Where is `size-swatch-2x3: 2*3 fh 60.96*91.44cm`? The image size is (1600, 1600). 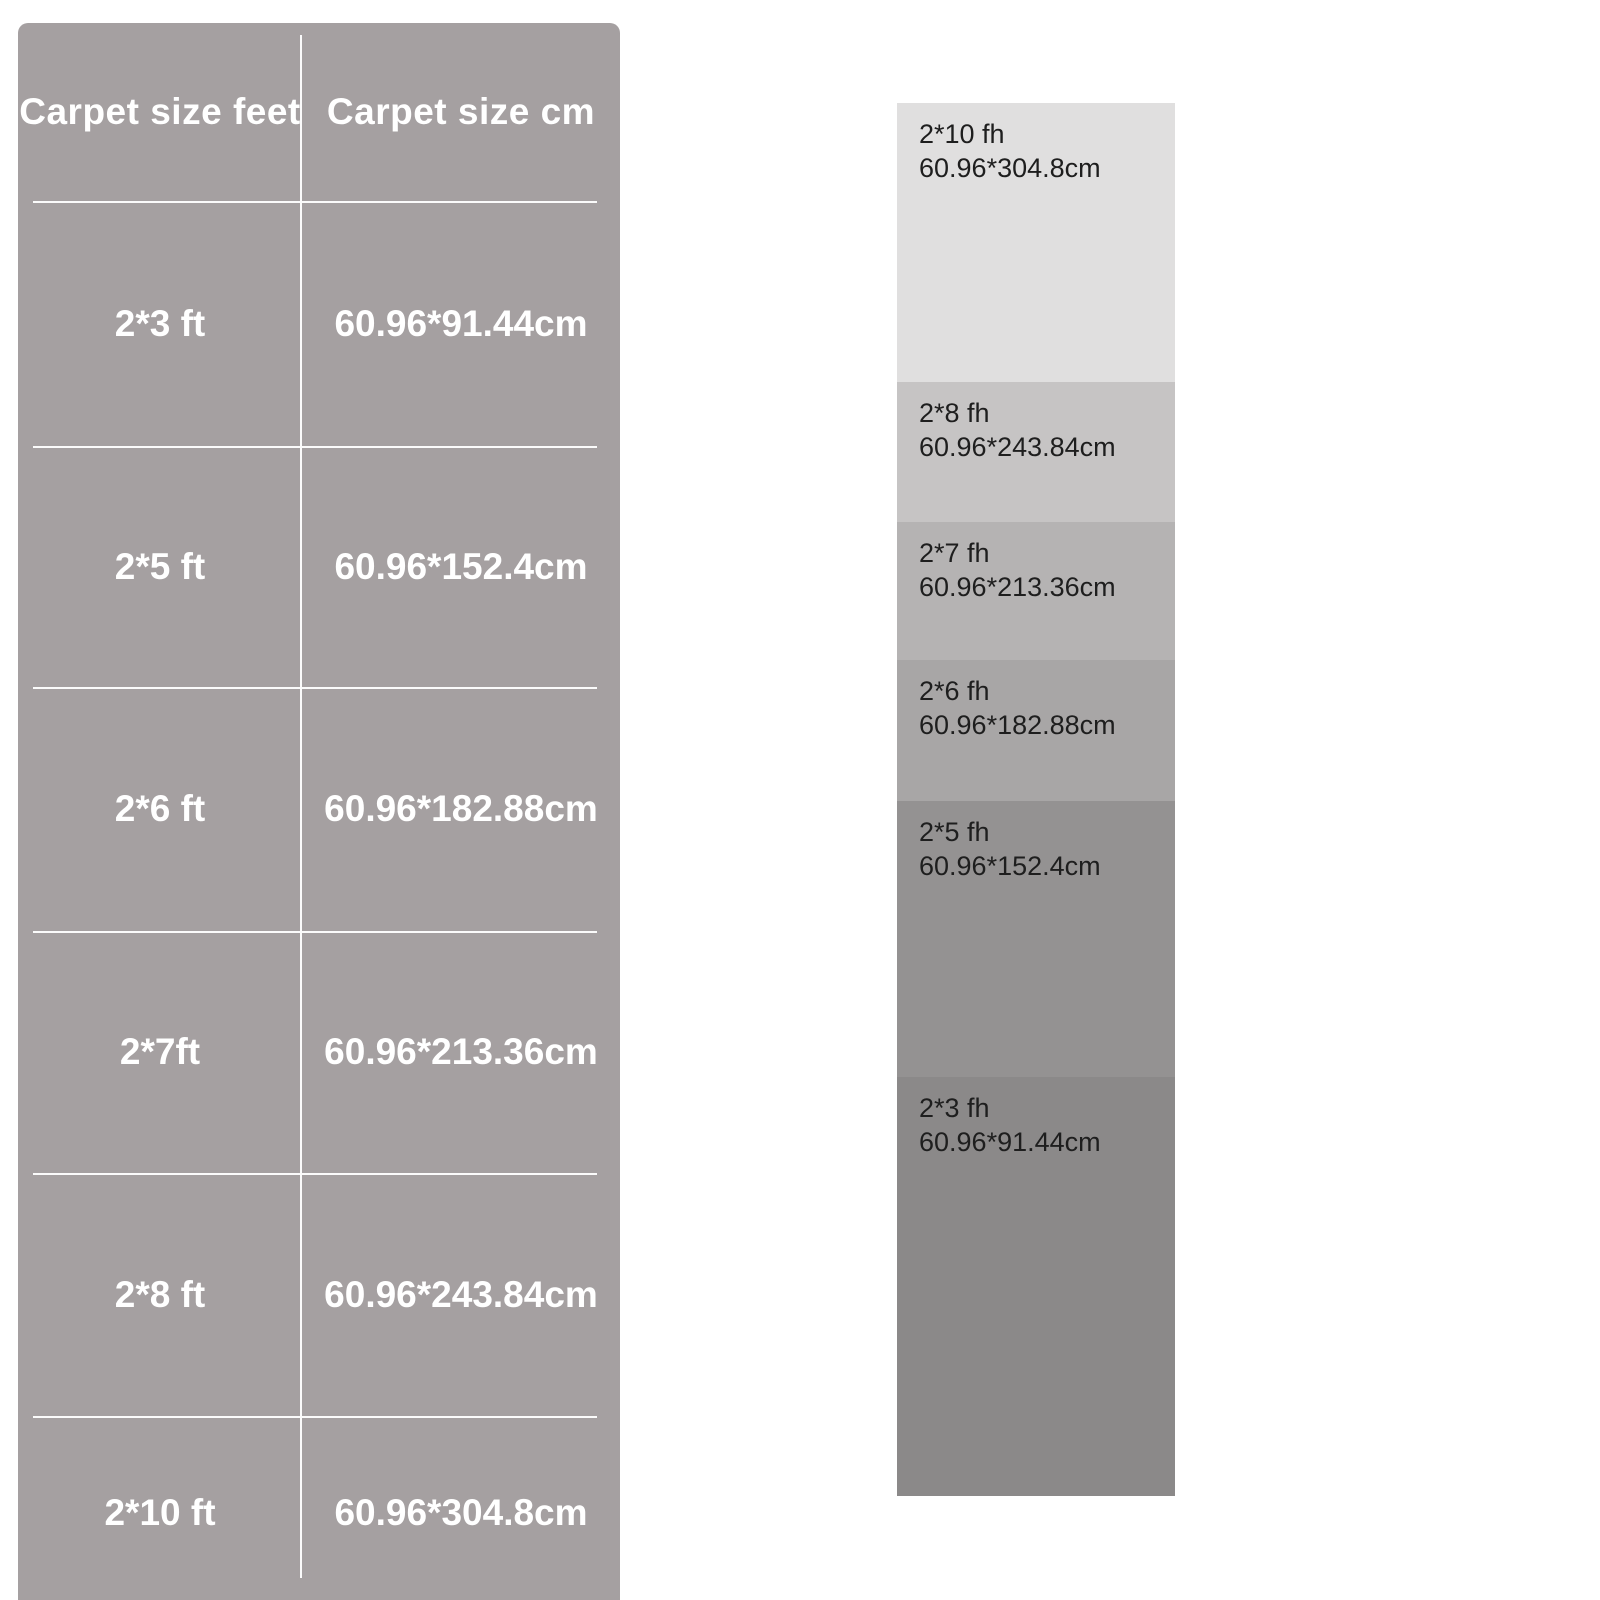 size-swatch-2x3: 2*3 fh 60.96*91.44cm is located at coordinates (1036, 1286).